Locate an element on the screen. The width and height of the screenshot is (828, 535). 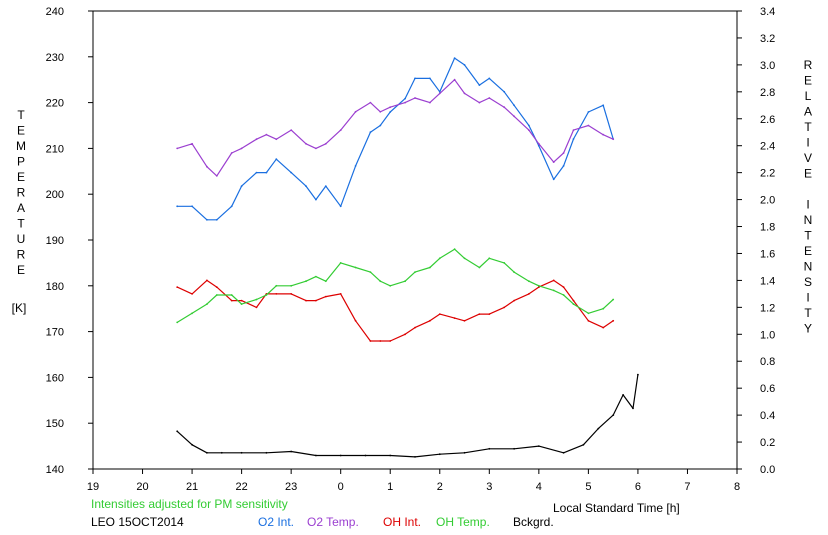
legend-bckgrd: Bckgrd. is located at coordinates (533, 522).